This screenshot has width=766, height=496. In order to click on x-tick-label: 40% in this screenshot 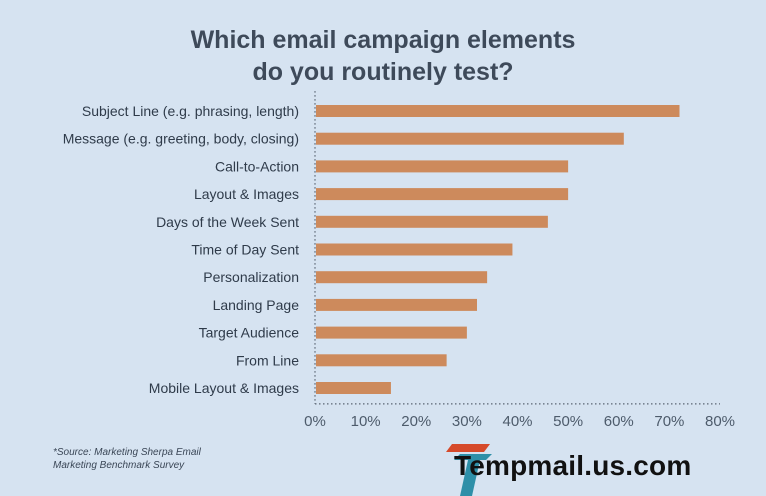, I will do `click(517, 421)`.